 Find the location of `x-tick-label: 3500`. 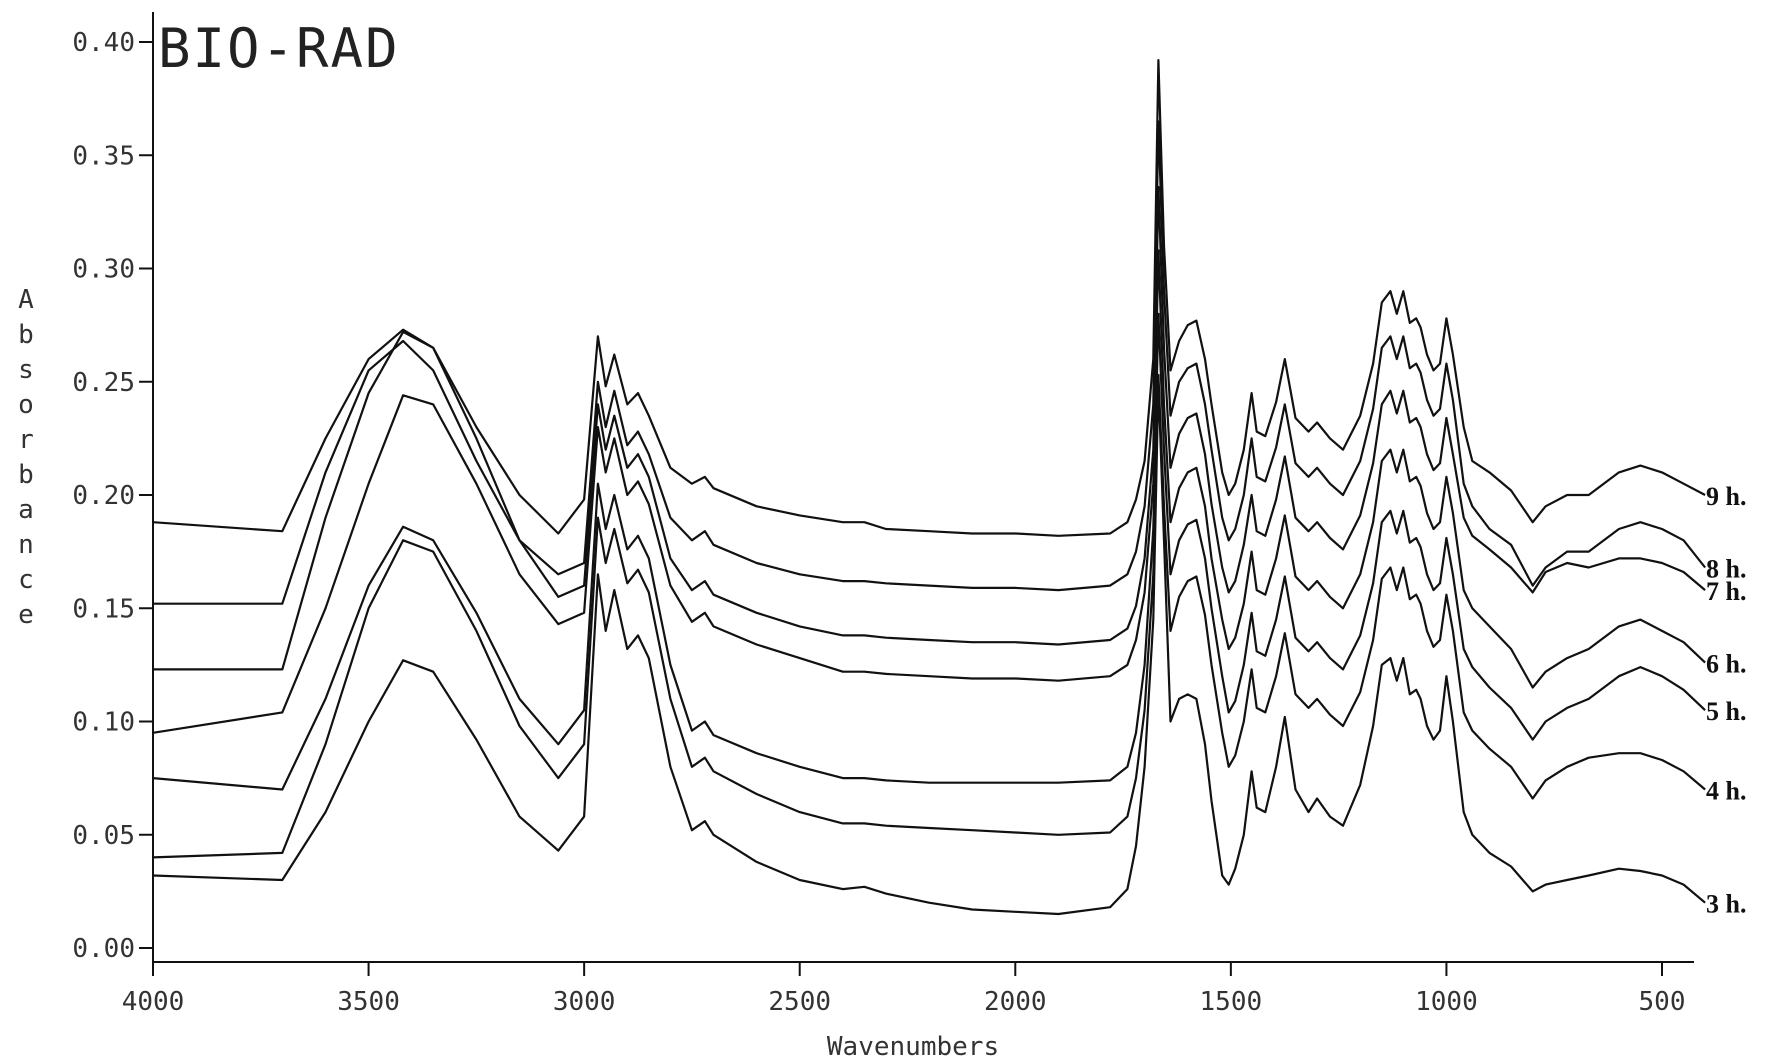

x-tick-label: 3500 is located at coordinates (368, 1002).